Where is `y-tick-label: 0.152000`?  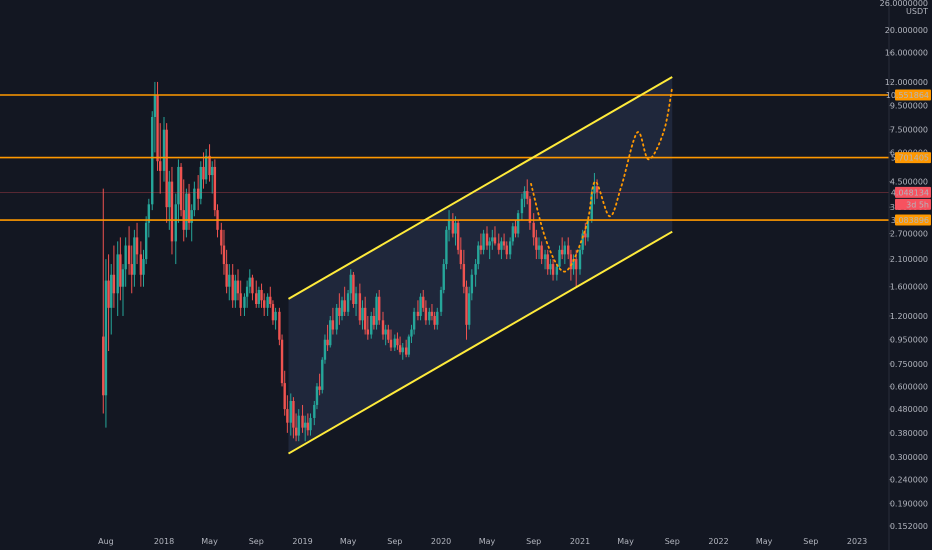 y-tick-label: 0.152000 is located at coordinates (909, 526).